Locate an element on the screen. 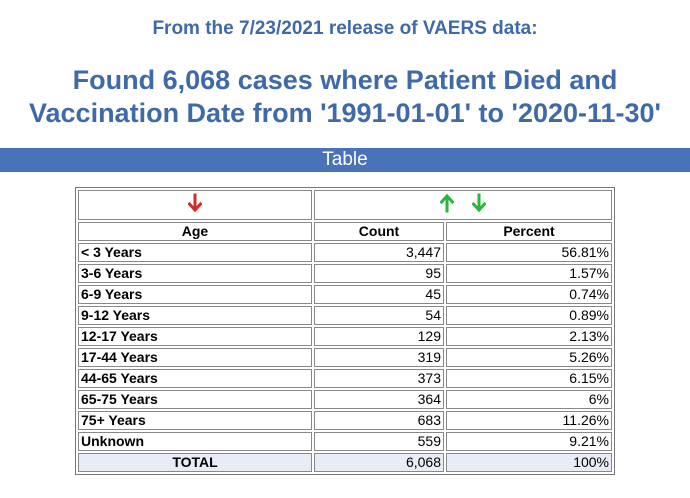 The image size is (690, 498). percent-cell: 1.57% is located at coordinates (529, 273).